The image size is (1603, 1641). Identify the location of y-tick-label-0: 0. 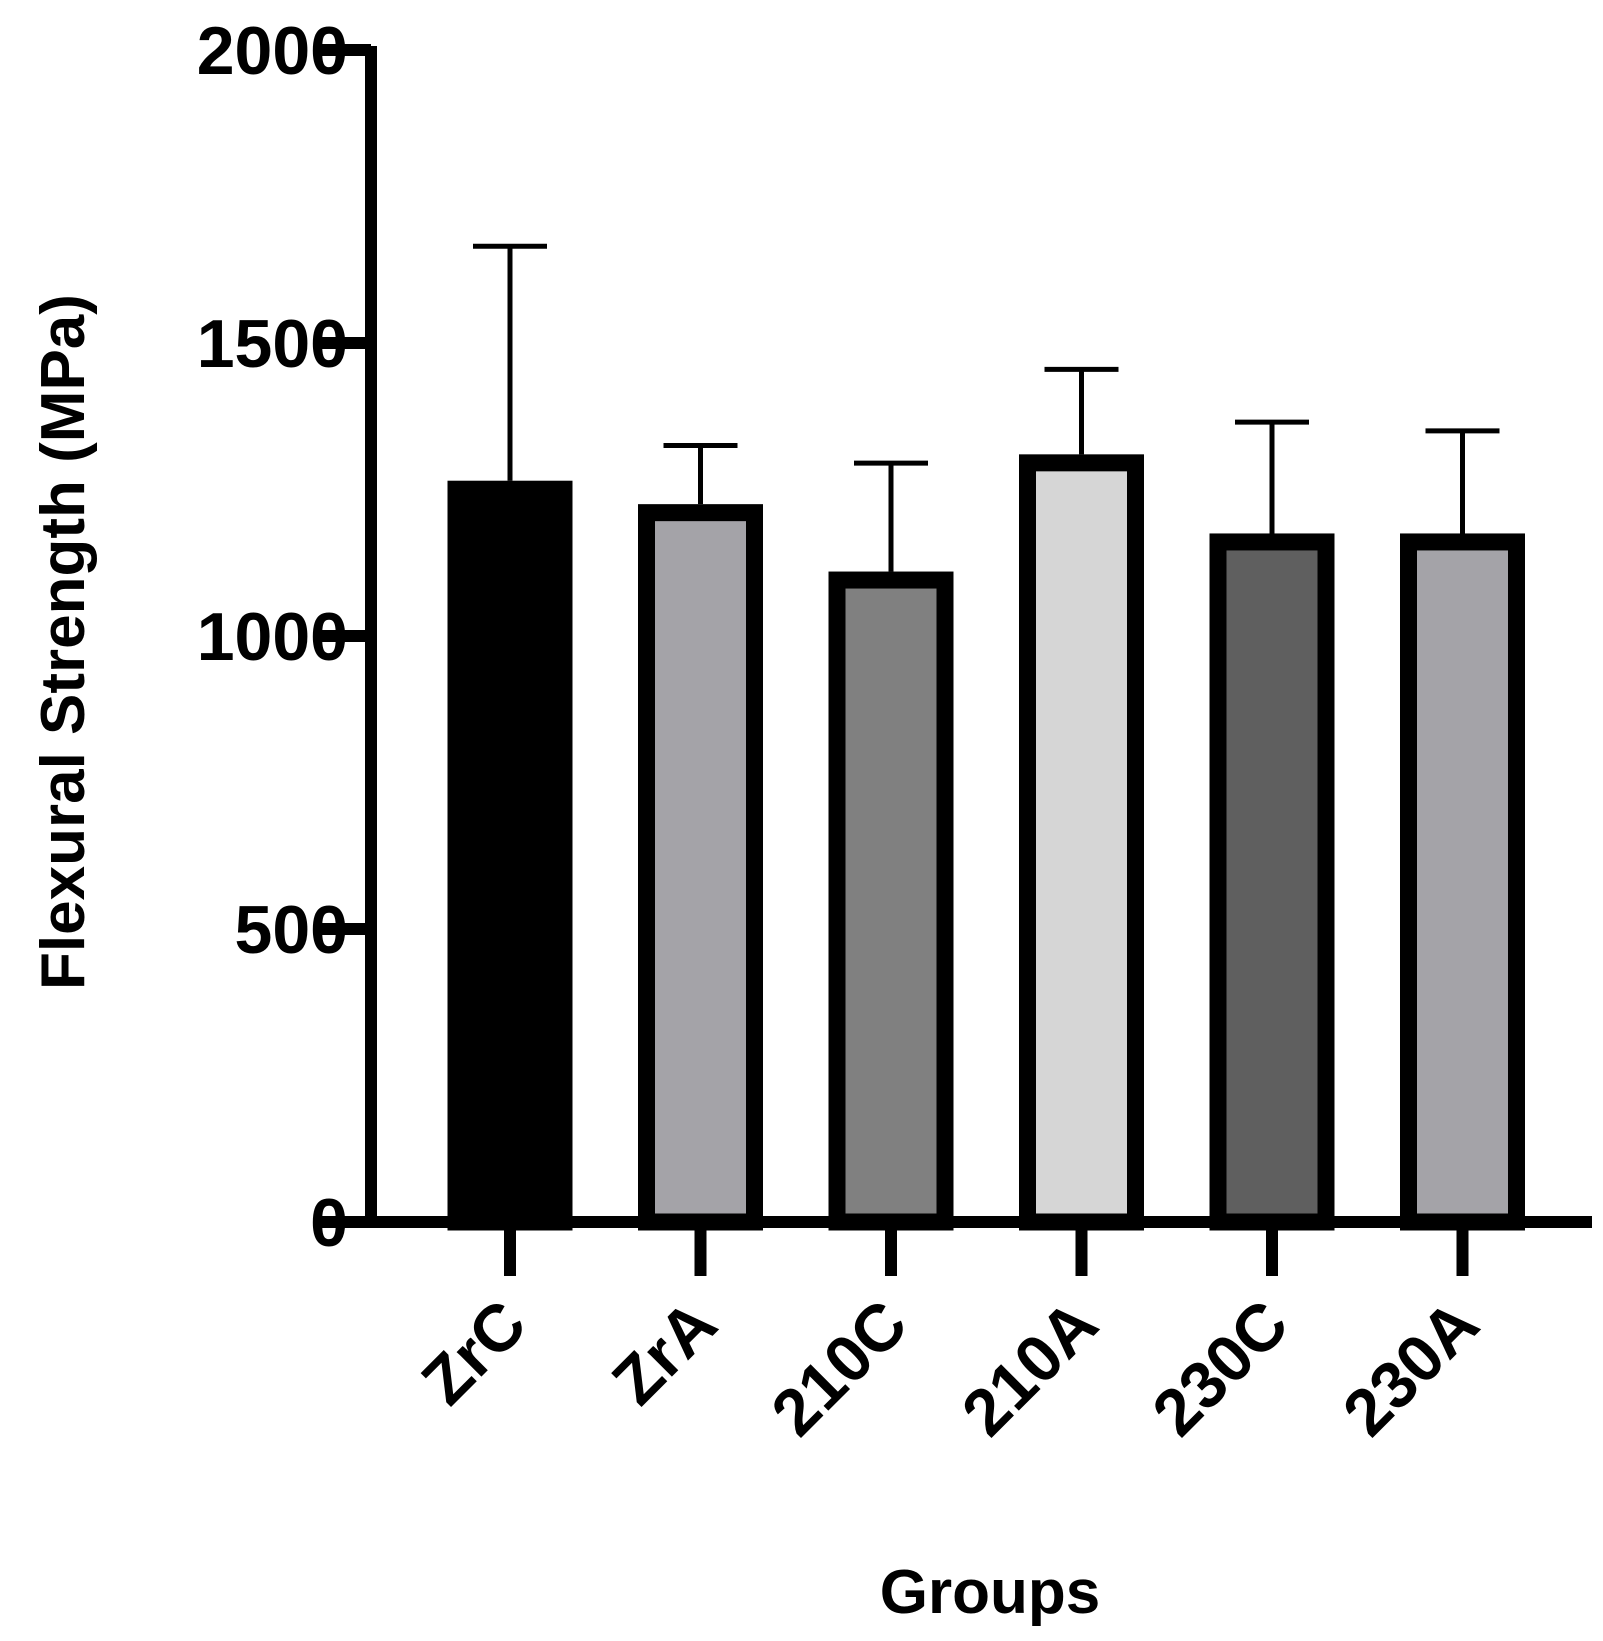
(329, 1223).